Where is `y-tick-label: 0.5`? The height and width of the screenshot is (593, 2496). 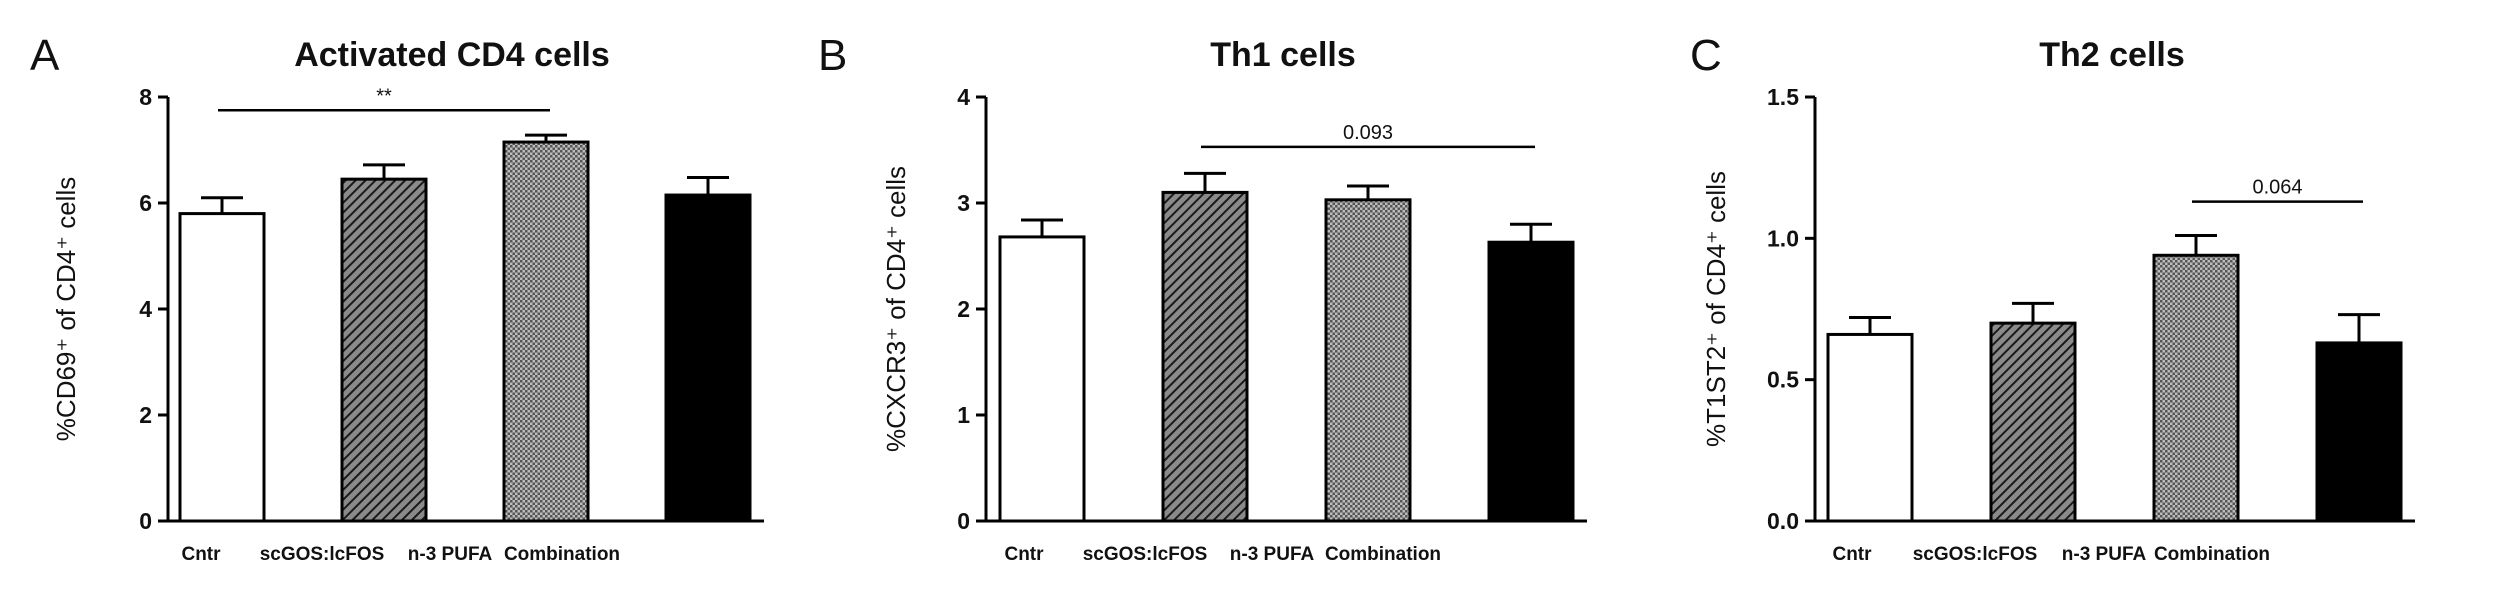 y-tick-label: 0.5 is located at coordinates (1783, 380).